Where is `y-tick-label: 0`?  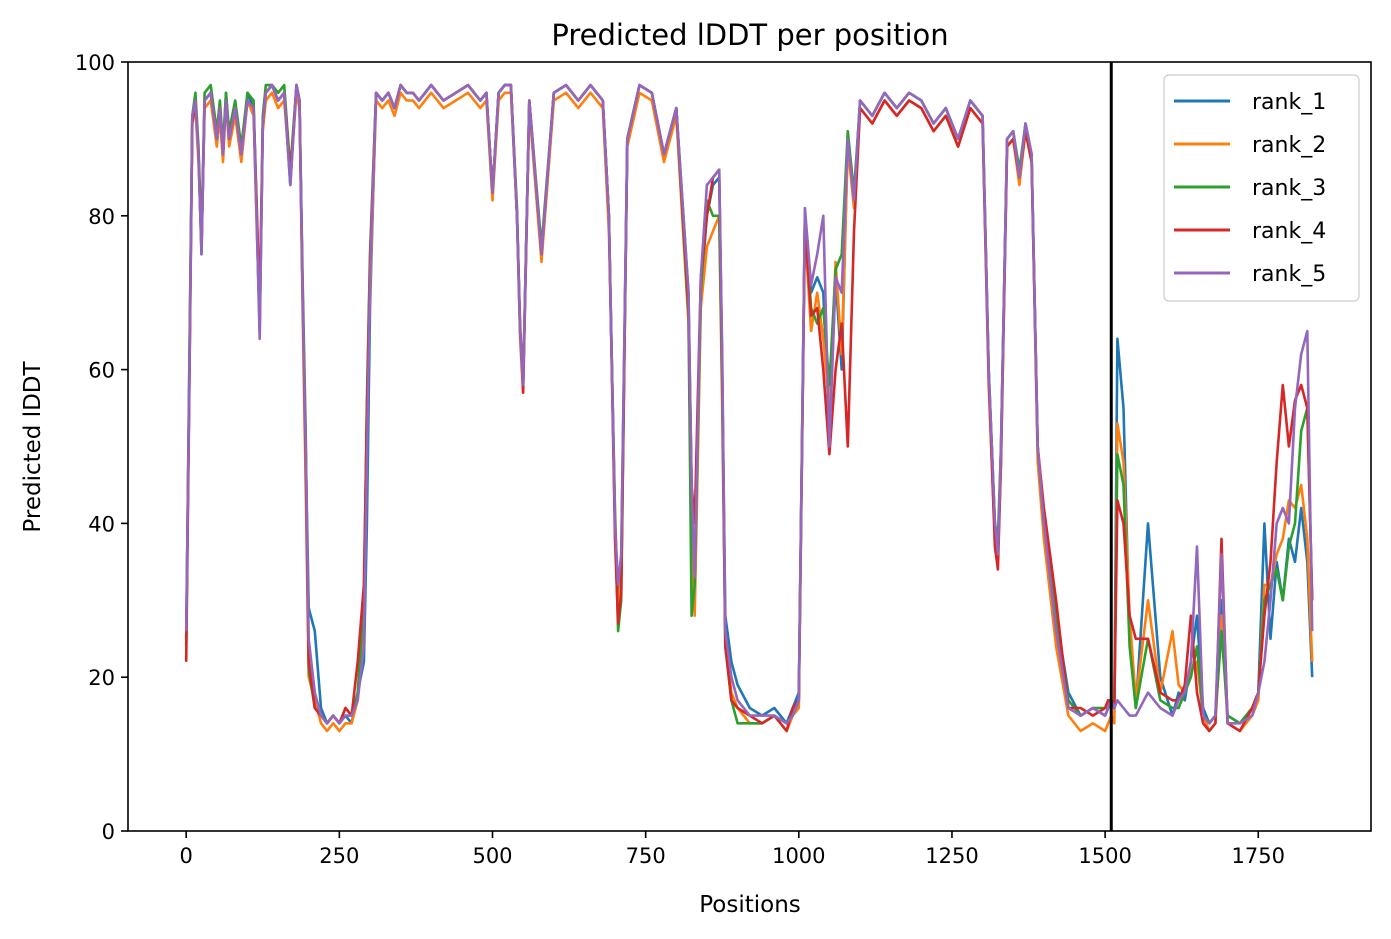 y-tick-label: 0 is located at coordinates (108, 832).